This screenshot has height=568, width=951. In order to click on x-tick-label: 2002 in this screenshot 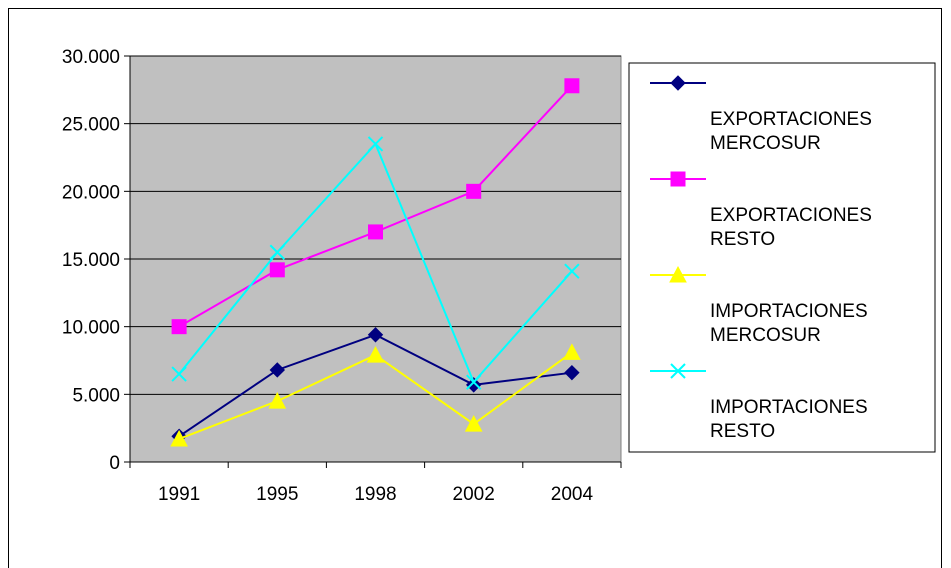, I will do `click(474, 494)`.